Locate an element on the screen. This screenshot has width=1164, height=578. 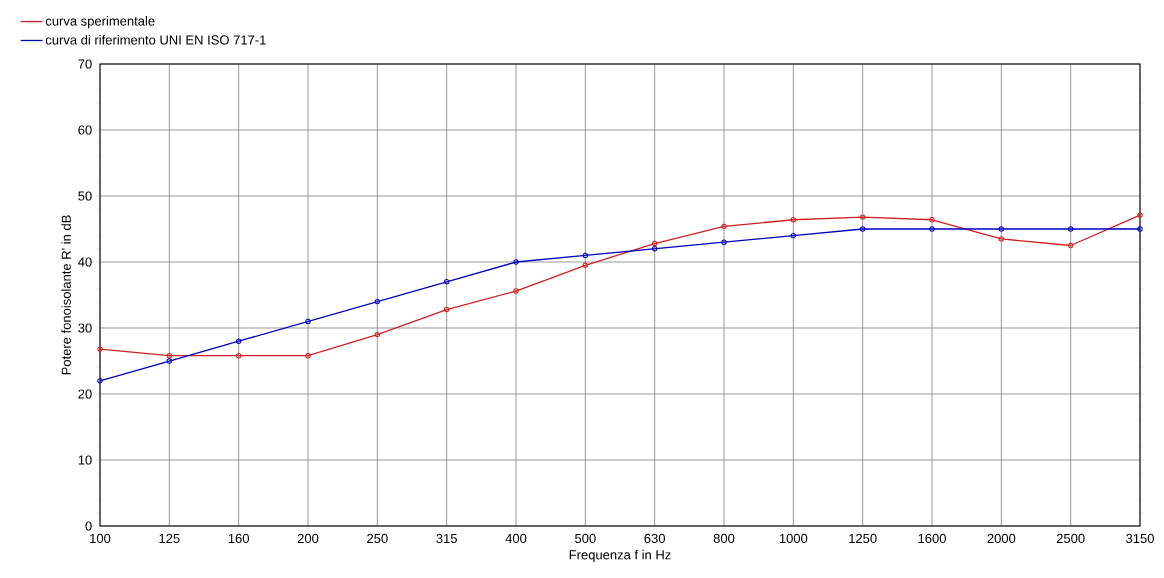
x-axis-title: Frequenza f in Hz is located at coordinates (620, 555).